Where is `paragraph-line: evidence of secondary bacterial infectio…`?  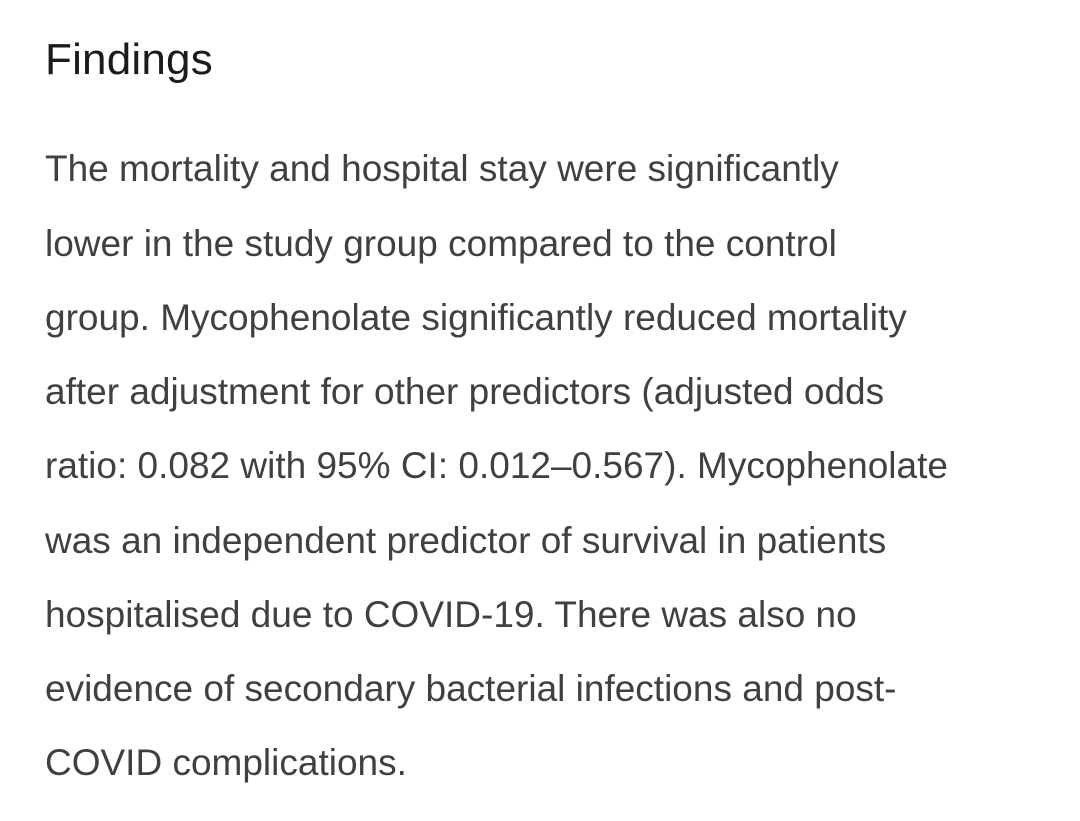 paragraph-line: evidence of secondary bacterial infectio… is located at coordinates (471, 688).